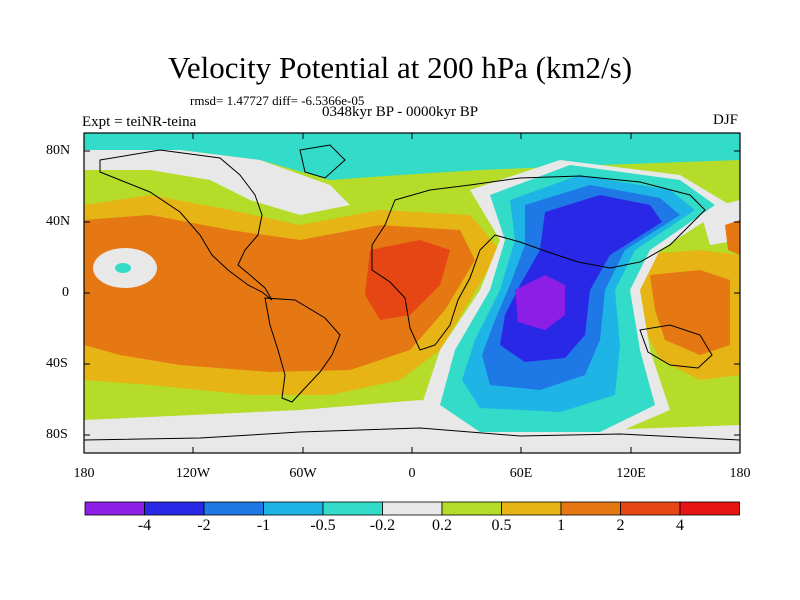 This screenshot has width=800, height=600. I want to click on australia-outline, so click(676, 346).